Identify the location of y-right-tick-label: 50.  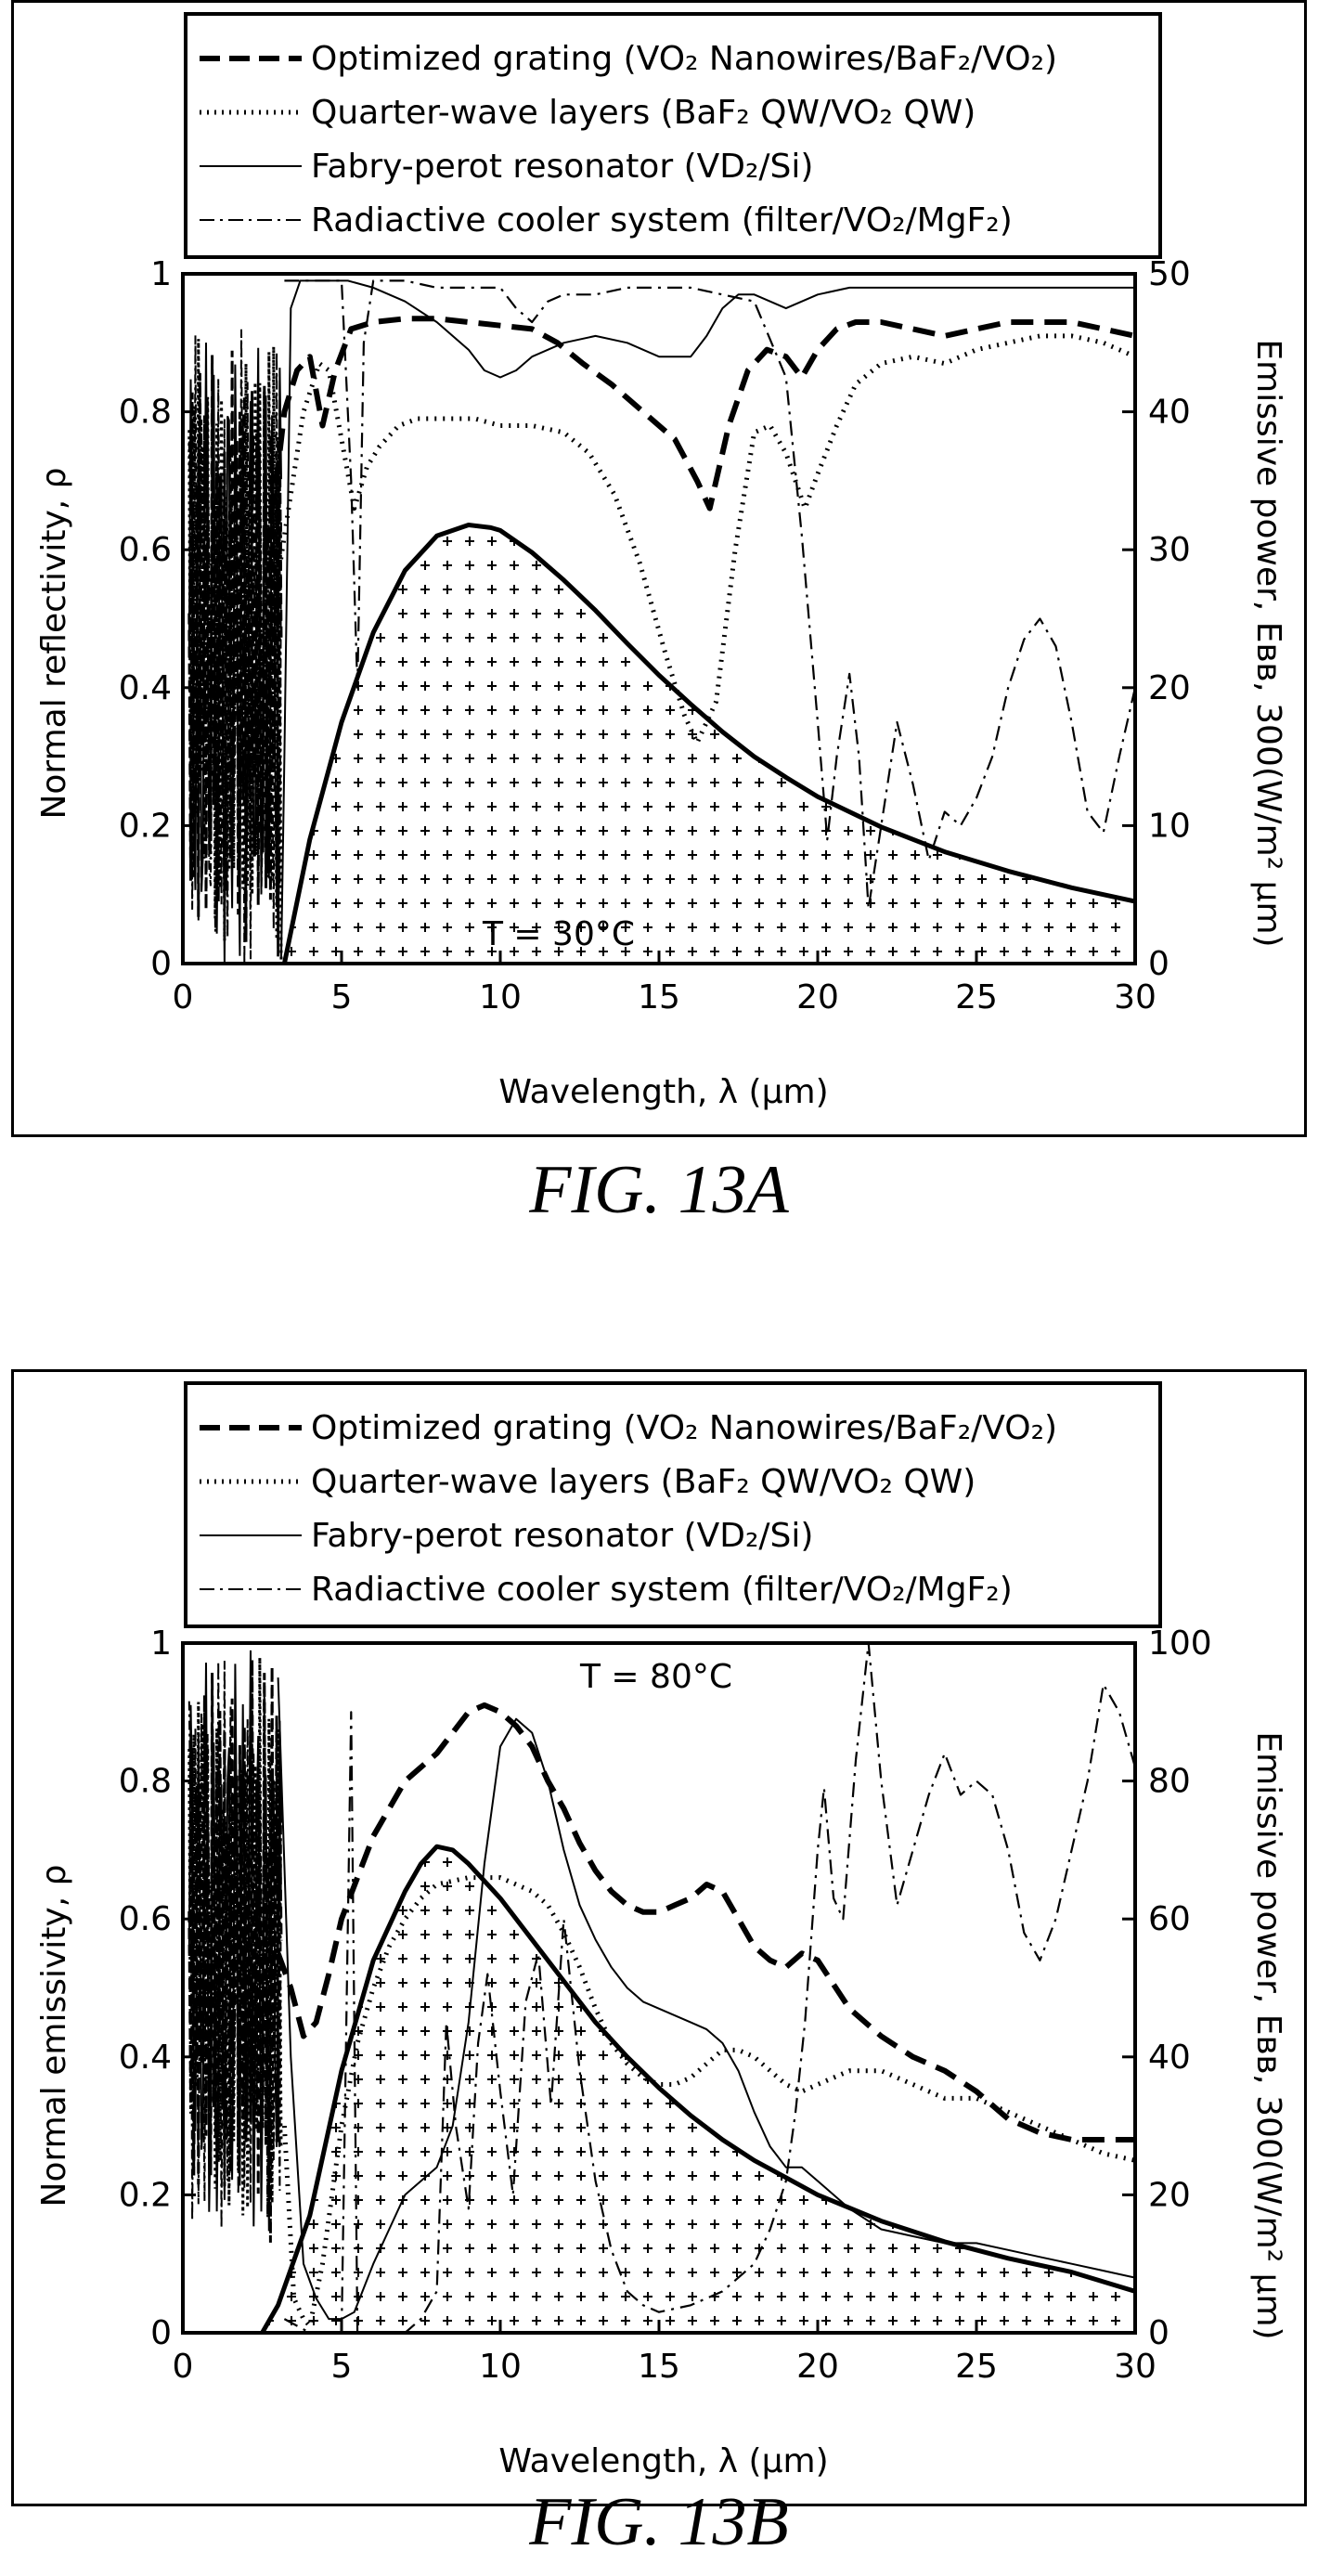
(1169, 274).